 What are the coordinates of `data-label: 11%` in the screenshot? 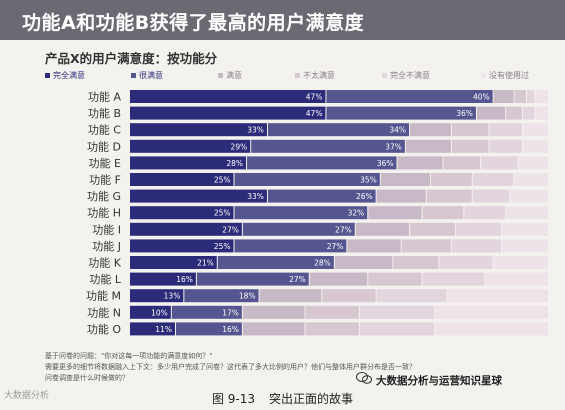 It's located at (163, 329).